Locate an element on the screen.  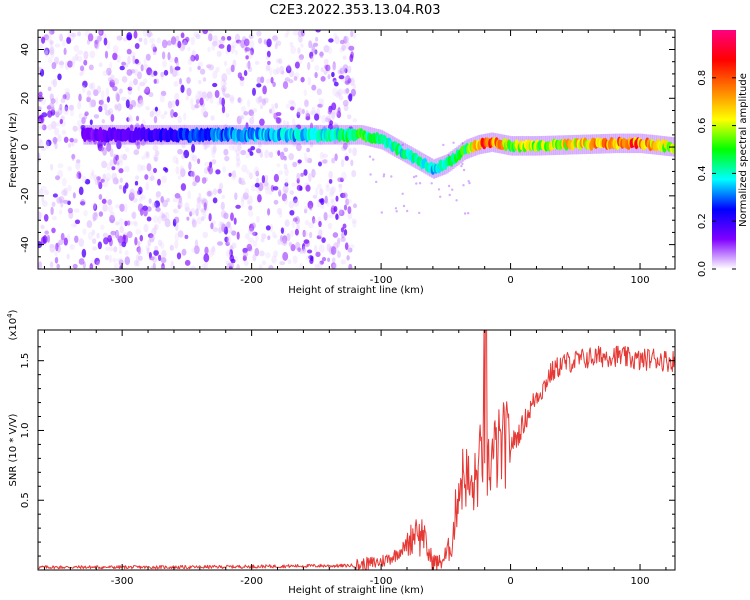
spectrogram-x-axis-label: Height of straight line (km) is located at coordinates (356, 290).